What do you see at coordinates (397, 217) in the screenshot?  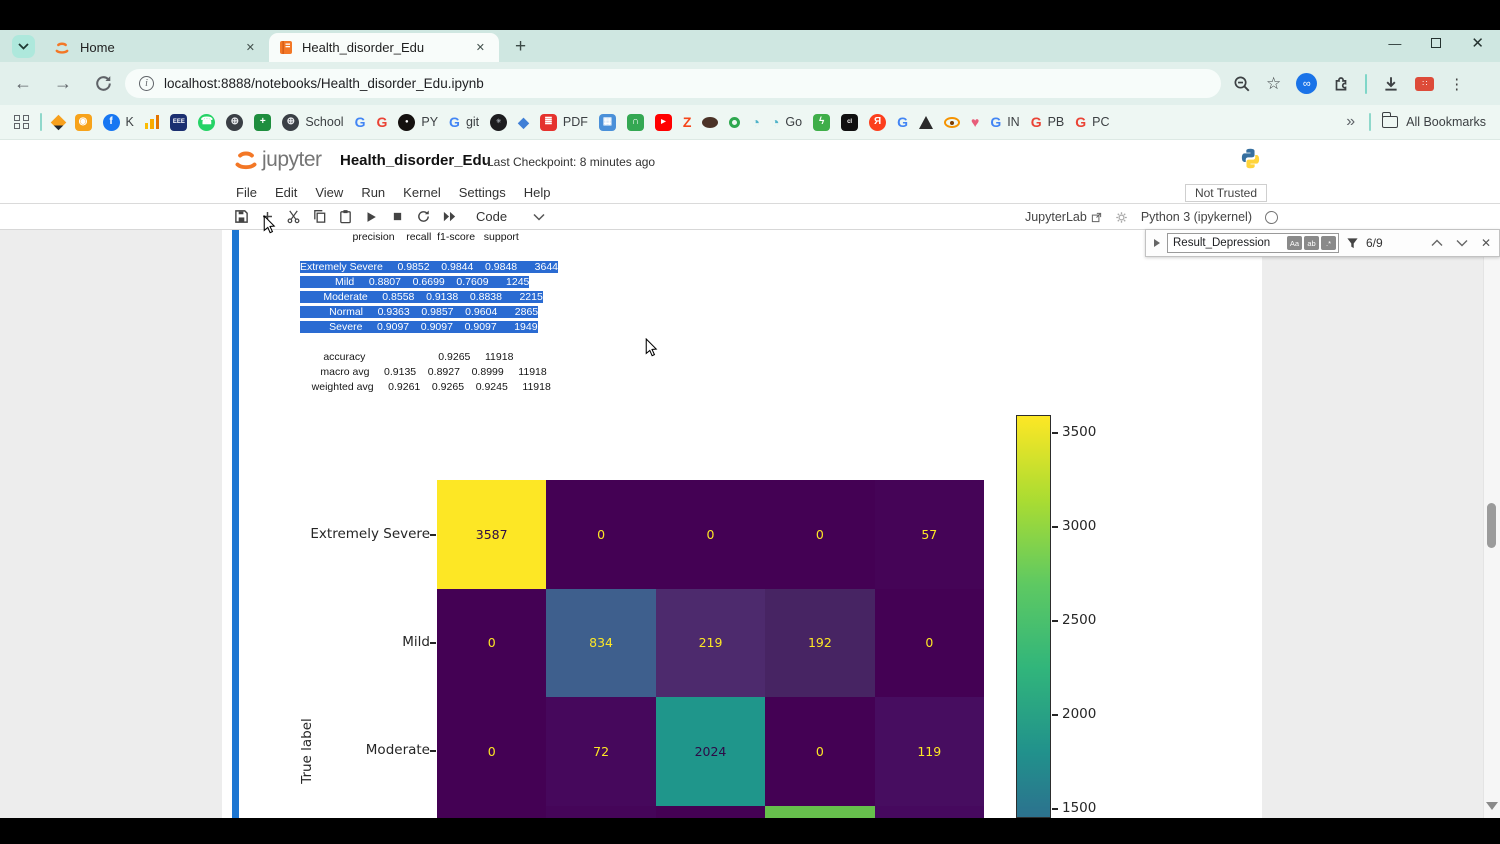 I see `interrupt-kernel-button` at bounding box center [397, 217].